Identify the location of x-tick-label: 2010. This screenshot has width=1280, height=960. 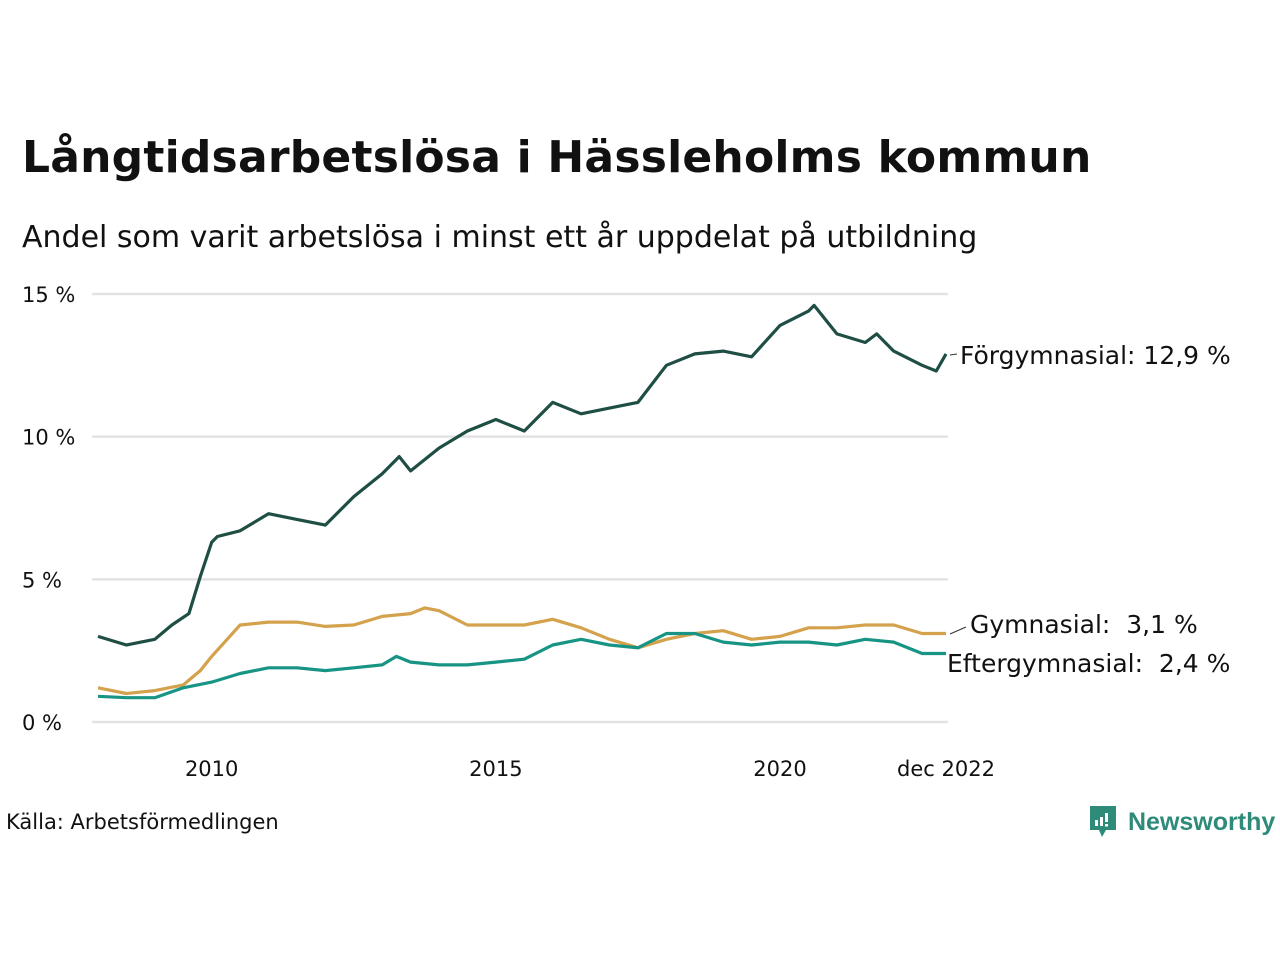
(211, 769).